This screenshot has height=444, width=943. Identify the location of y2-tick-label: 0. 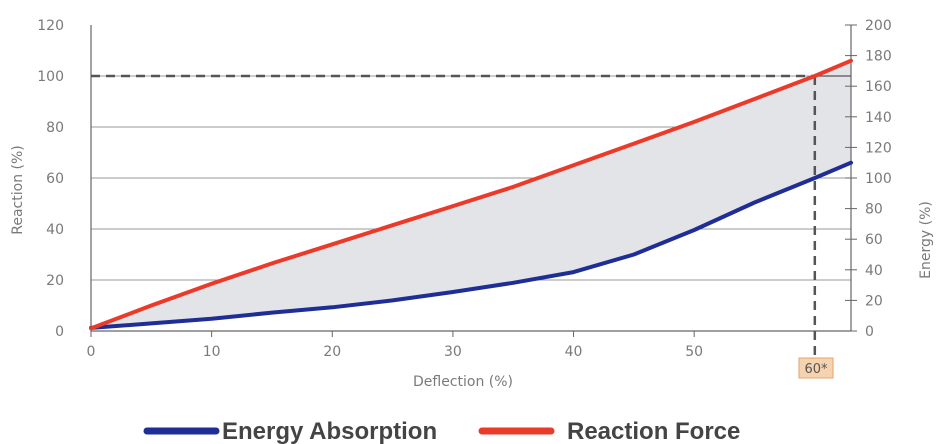
(869, 332).